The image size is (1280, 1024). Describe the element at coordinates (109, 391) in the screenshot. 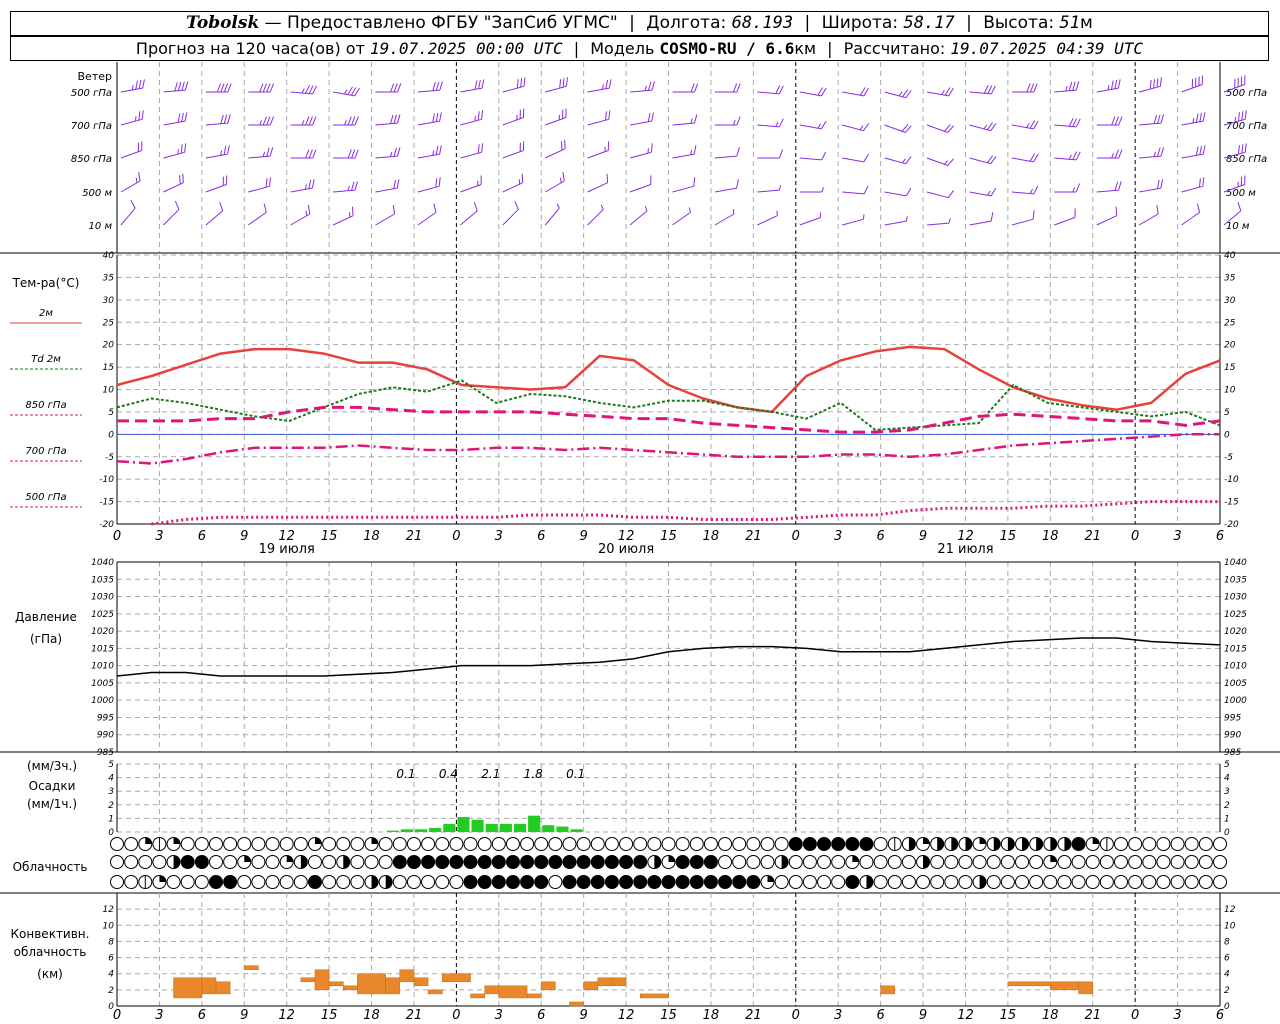

I see `y-tick-label-left: 10` at that location.